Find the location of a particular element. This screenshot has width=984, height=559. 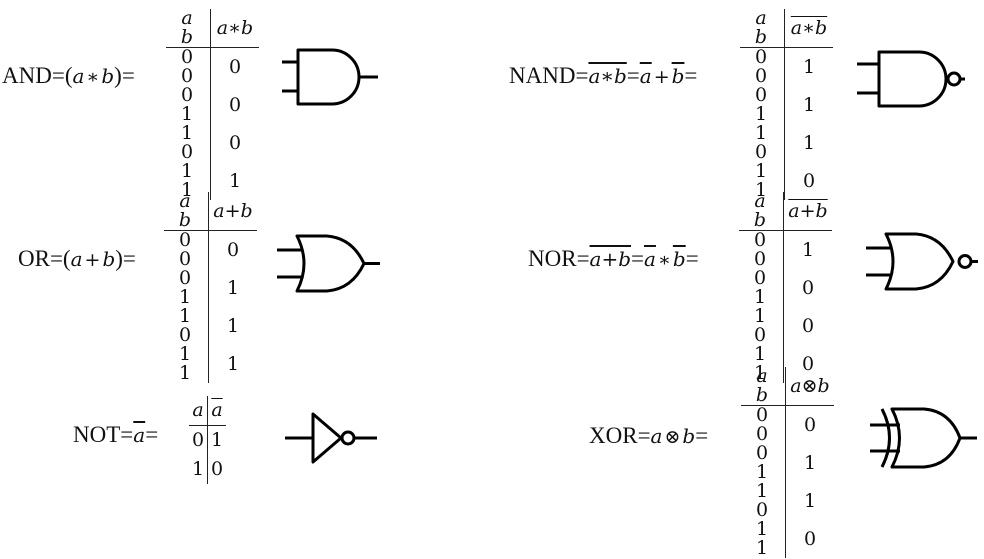

nand-gate-symbol is located at coordinates (911, 79).